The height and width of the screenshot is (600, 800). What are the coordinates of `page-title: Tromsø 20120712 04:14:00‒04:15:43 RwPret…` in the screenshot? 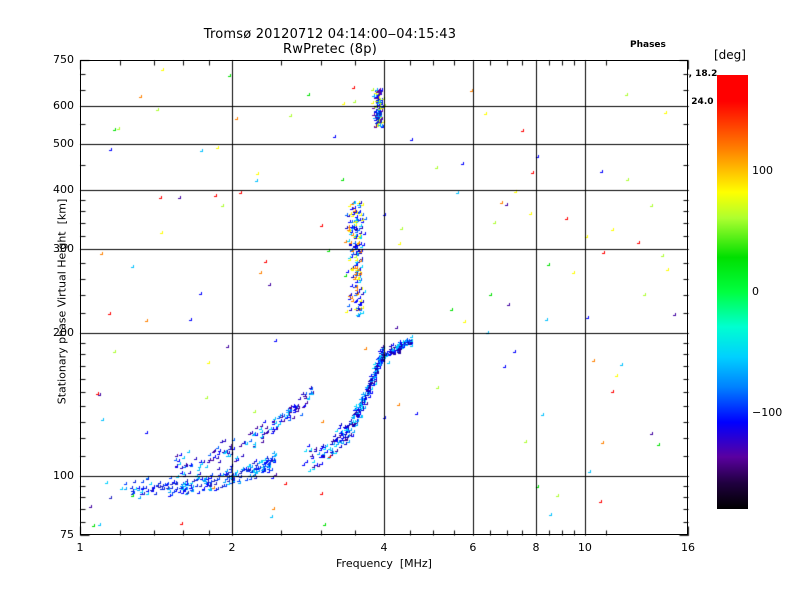 It's located at (330, 42).